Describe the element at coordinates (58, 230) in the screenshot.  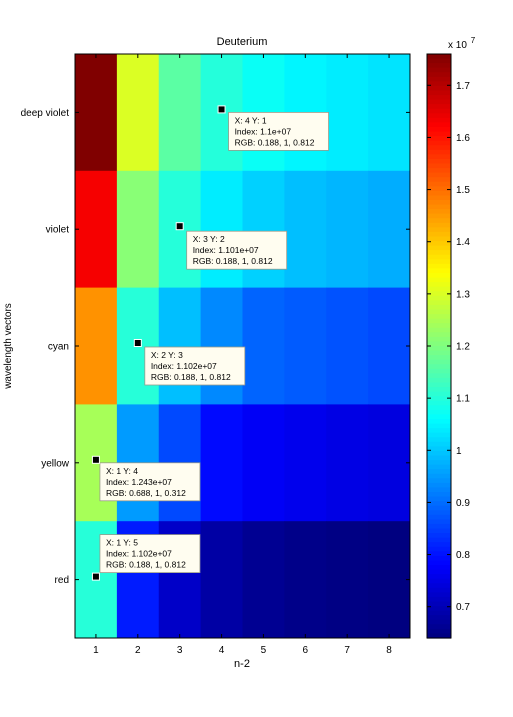
I see `y-tick-label: violet` at that location.